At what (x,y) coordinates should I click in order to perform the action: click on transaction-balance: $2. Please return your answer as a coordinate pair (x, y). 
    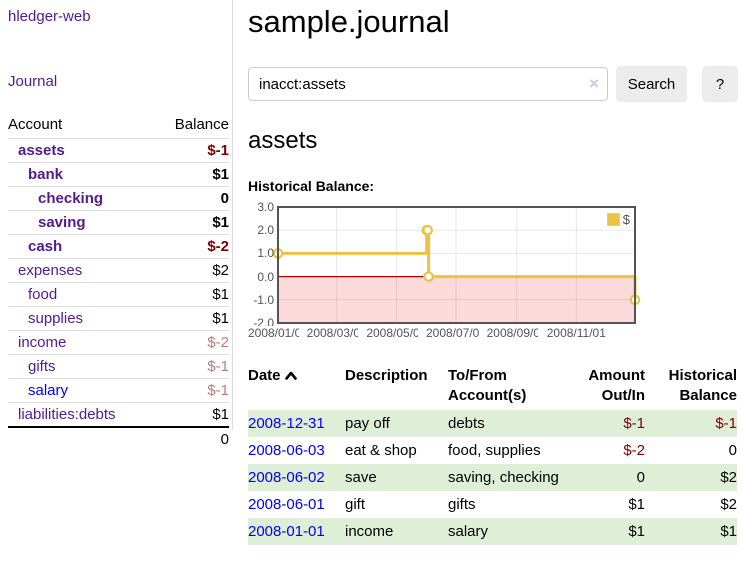
    Looking at the image, I should click on (728, 477).